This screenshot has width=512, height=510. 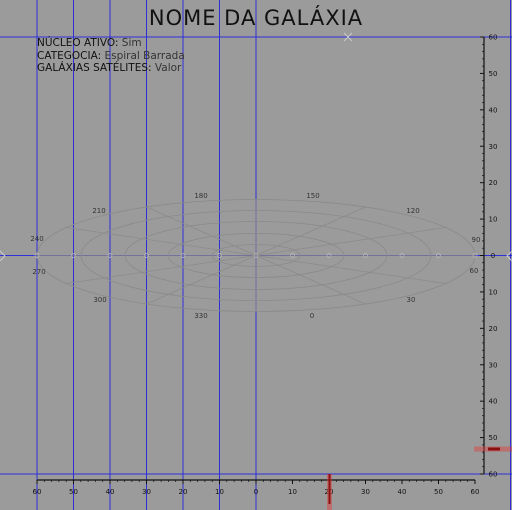 What do you see at coordinates (412, 211) in the screenshot?
I see `angle-label: 120` at bounding box center [412, 211].